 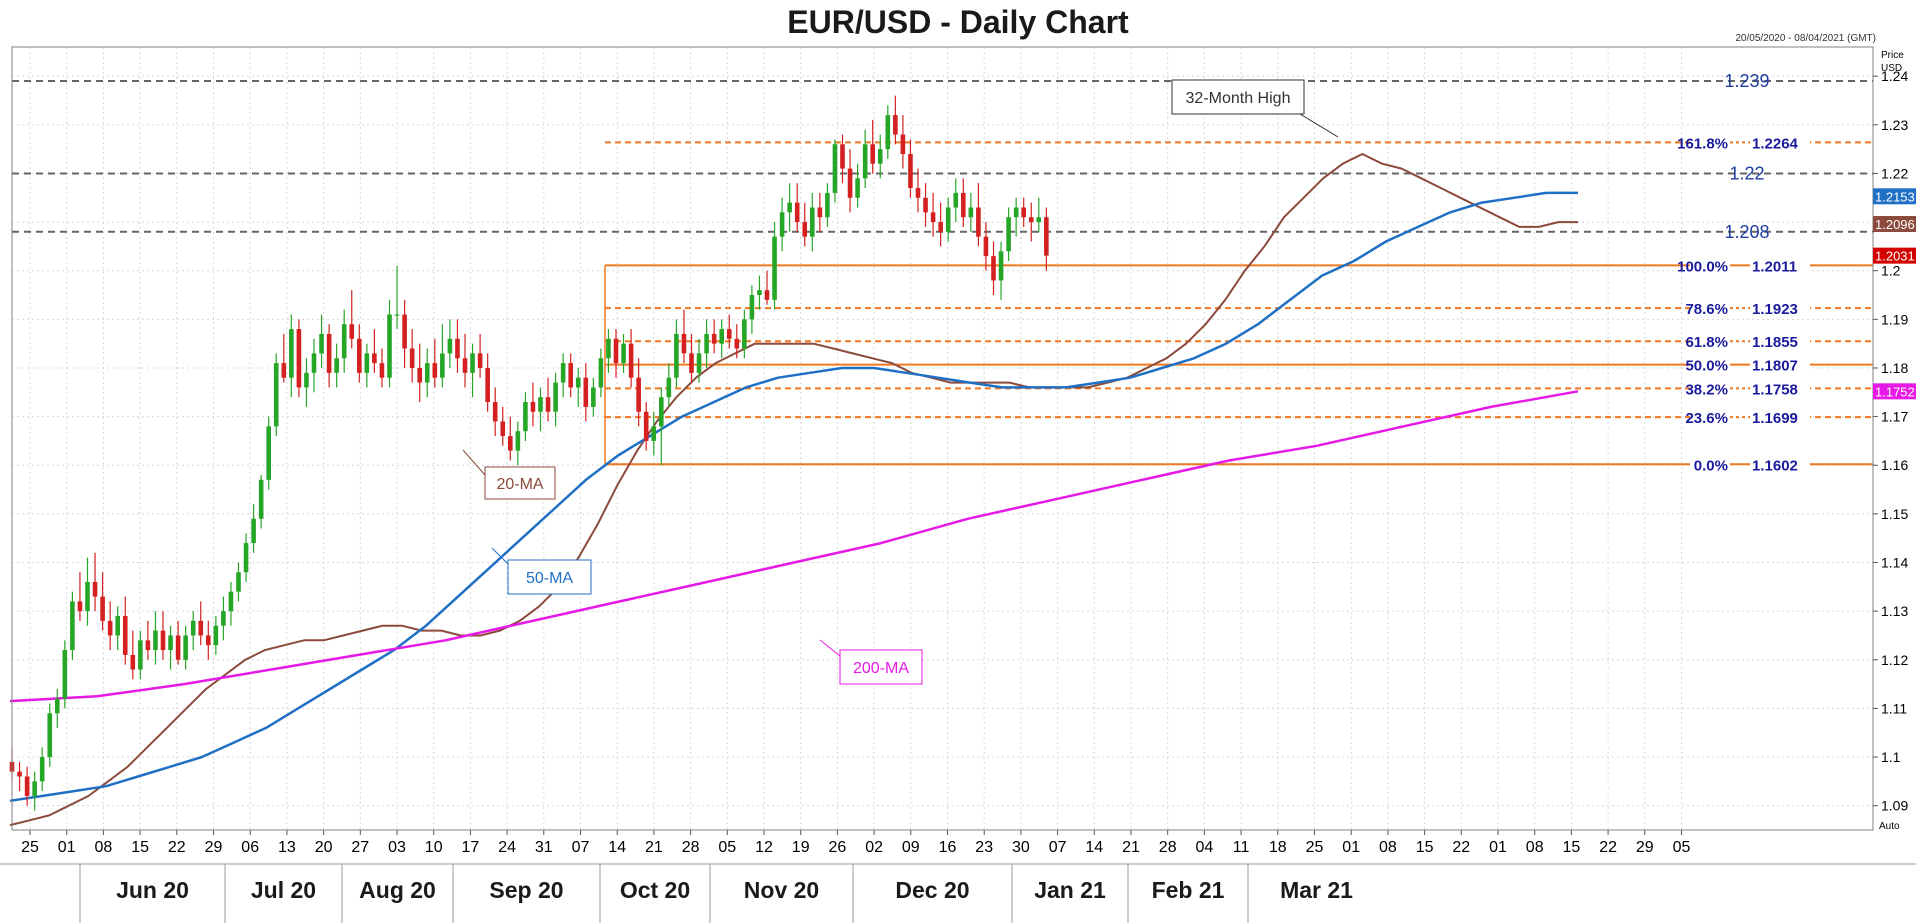 What do you see at coordinates (501, 557) in the screenshot?
I see `annotation-leader` at bounding box center [501, 557].